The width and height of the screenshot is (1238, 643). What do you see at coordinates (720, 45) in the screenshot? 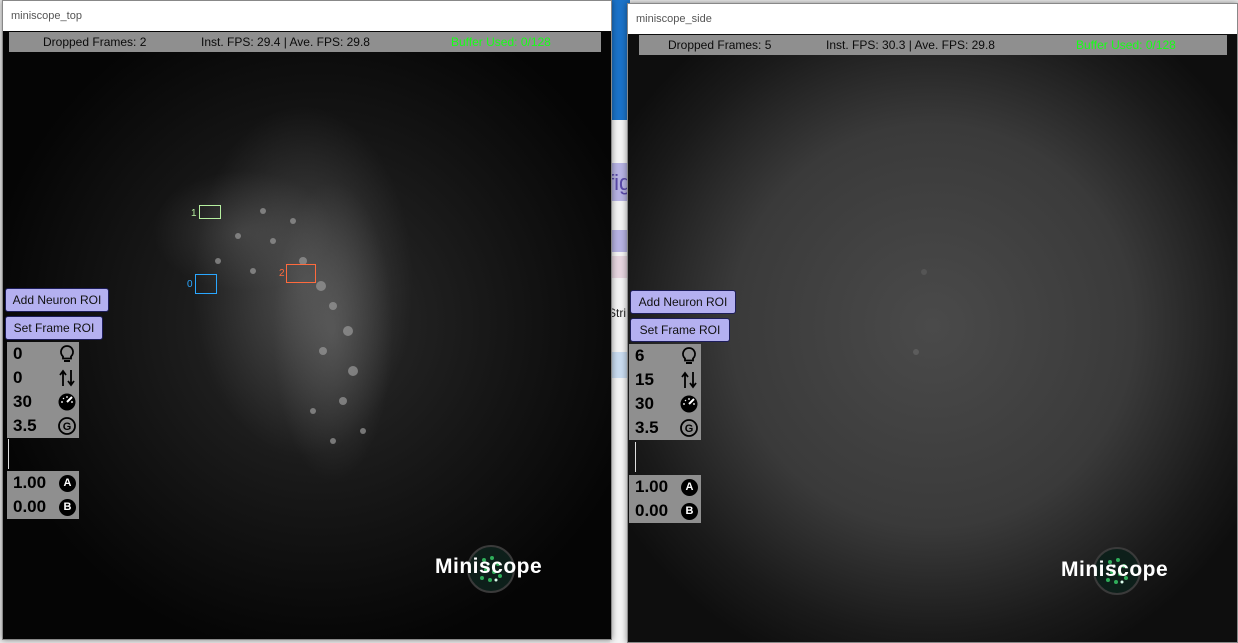
I see `dropped-frames: Dropped Frames: 5` at bounding box center [720, 45].